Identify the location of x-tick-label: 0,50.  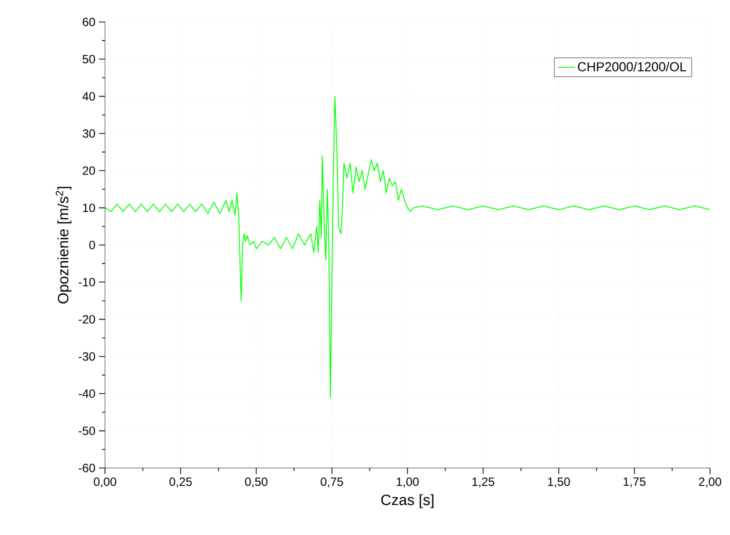
(256, 483).